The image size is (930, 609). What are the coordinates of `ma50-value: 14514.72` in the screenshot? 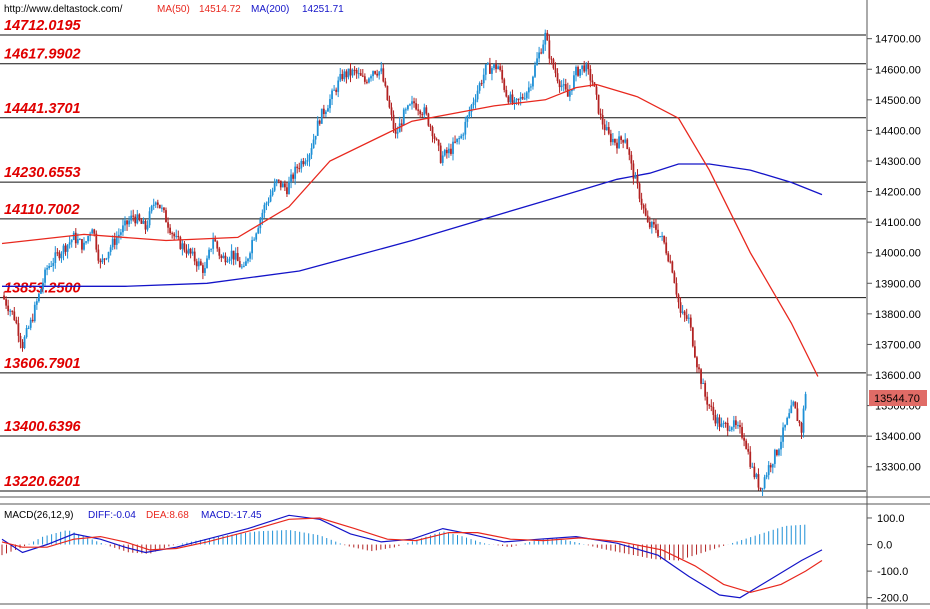 It's located at (220, 9).